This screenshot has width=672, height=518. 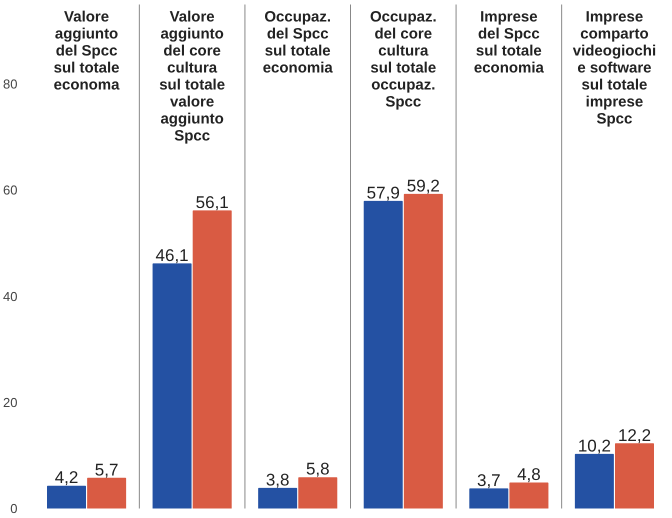 I want to click on data-label: 46,1, so click(x=172, y=255).